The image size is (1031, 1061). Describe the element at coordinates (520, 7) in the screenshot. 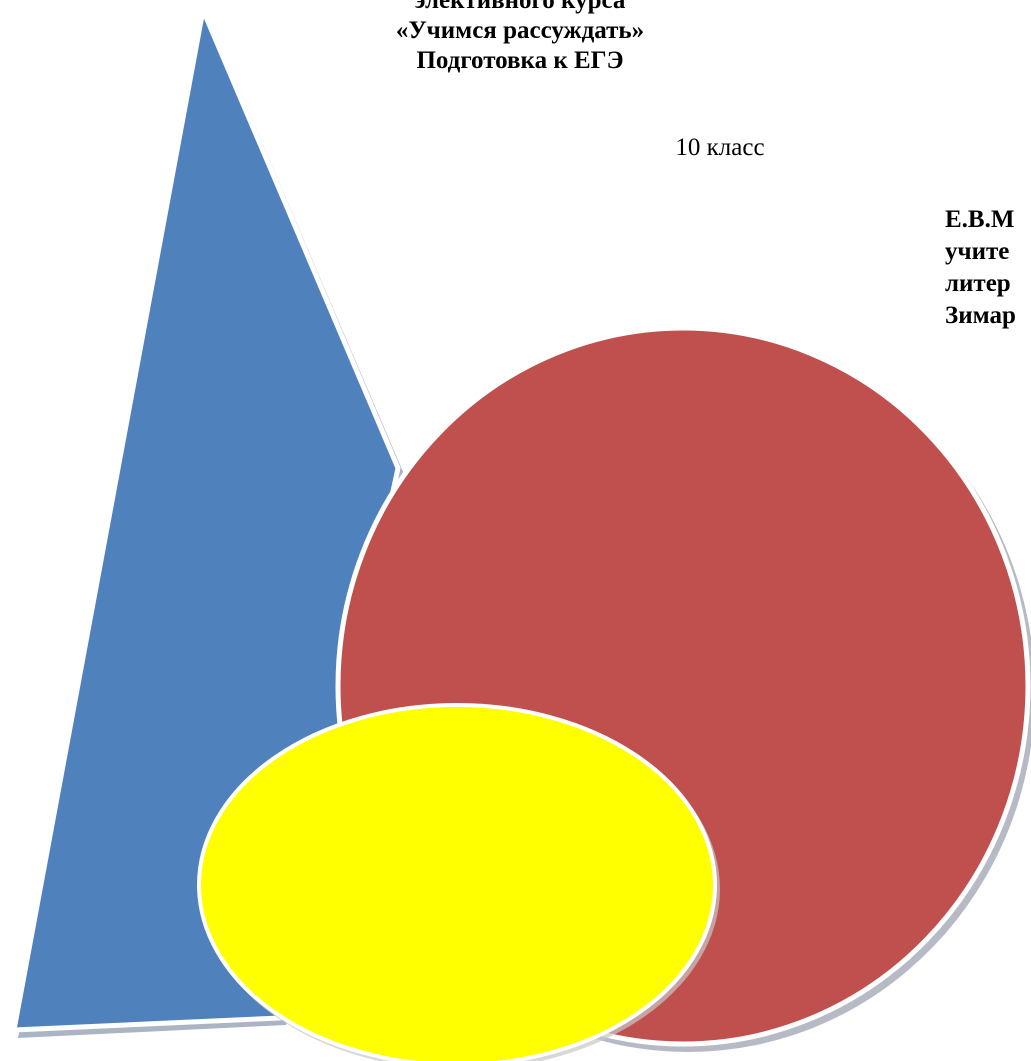

I see `title-line-course: элективного курса` at that location.